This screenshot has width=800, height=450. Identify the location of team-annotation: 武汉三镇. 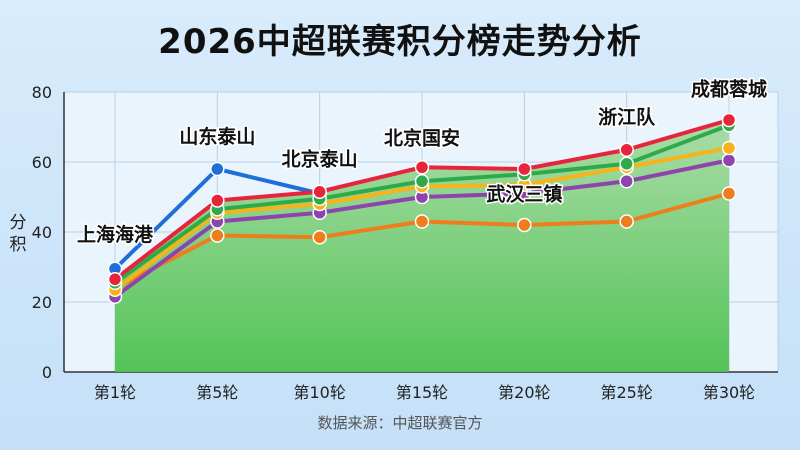
(524, 194).